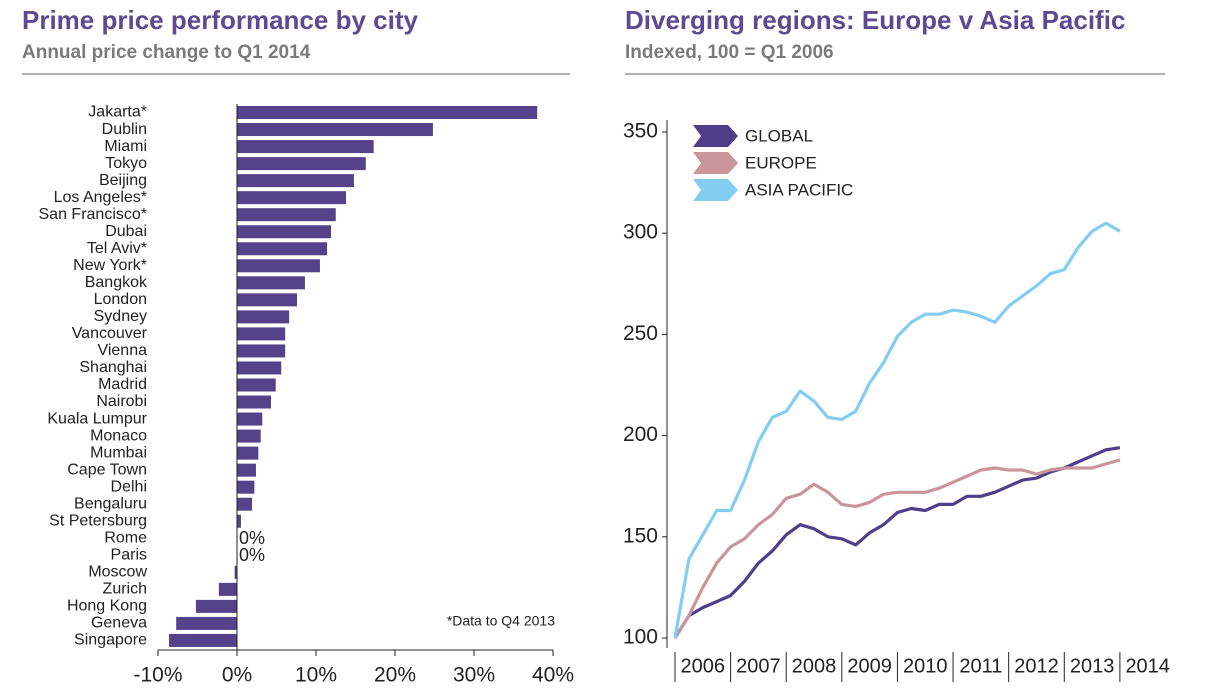  Describe the element at coordinates (501, 621) in the screenshot. I see `annotation: *Data to Q4 2013` at that location.